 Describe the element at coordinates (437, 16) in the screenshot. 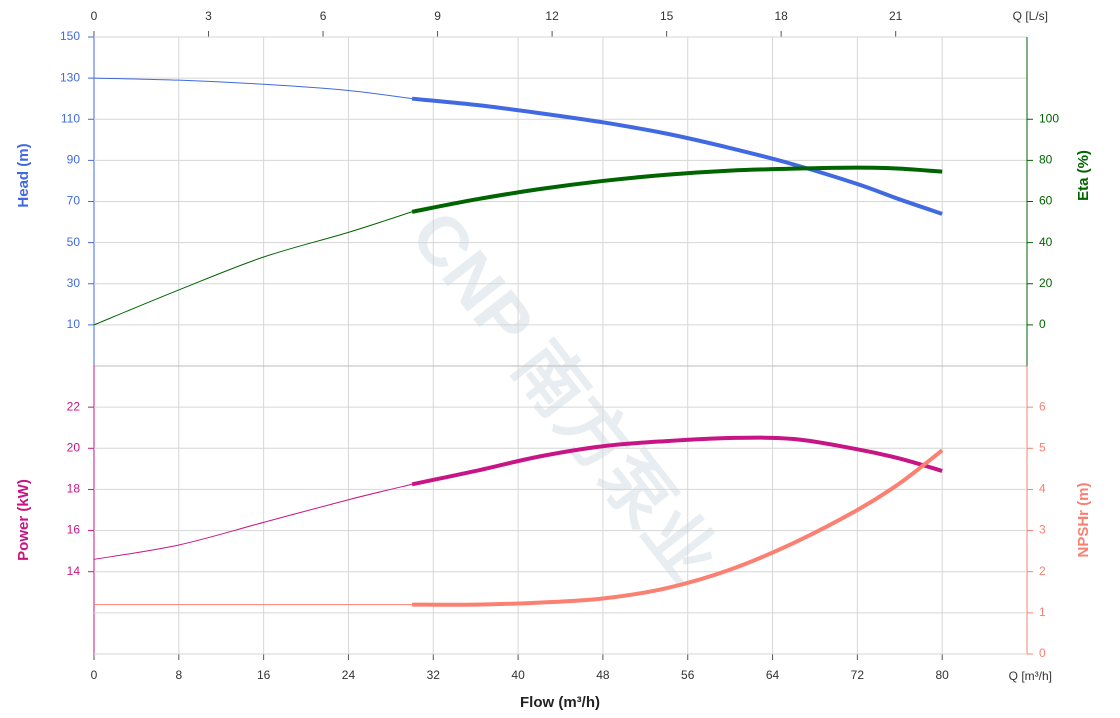

I see `x2-tick-label: 9` at that location.